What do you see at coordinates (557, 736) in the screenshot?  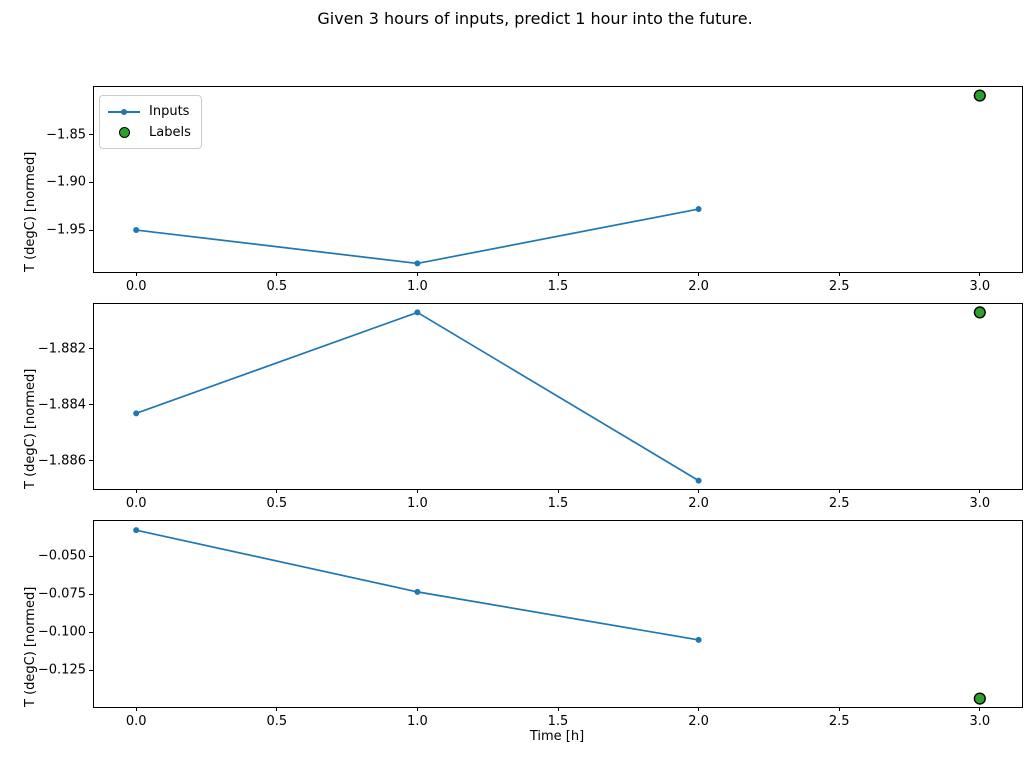 I see `x-axis-label: Time [h]` at bounding box center [557, 736].